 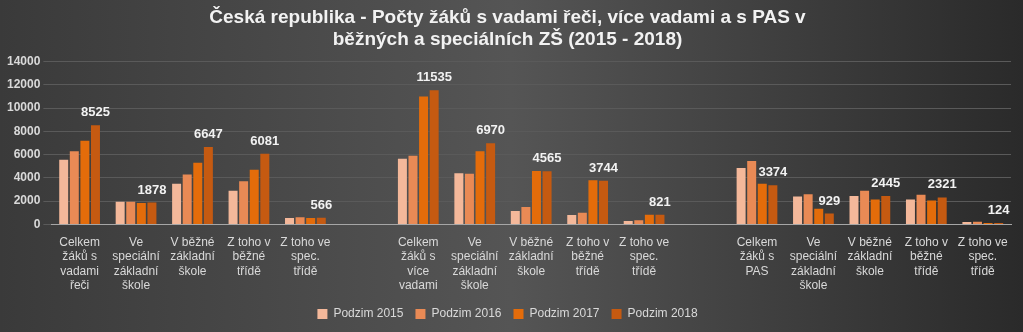 I want to click on y-tick-label: 12000, so click(x=23, y=84).